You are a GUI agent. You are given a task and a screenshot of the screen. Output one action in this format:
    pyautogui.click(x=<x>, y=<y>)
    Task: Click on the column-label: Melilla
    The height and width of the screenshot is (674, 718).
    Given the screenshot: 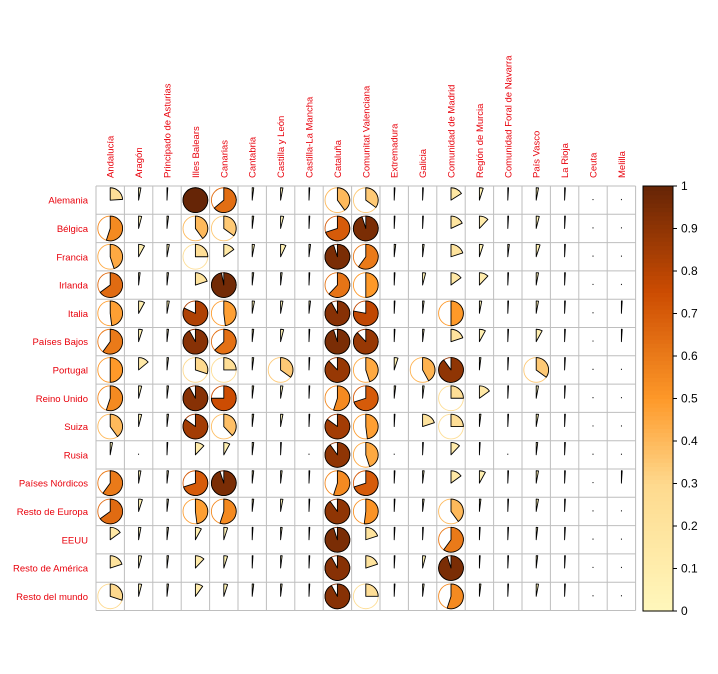 What is the action you would take?
    pyautogui.click(x=622, y=164)
    